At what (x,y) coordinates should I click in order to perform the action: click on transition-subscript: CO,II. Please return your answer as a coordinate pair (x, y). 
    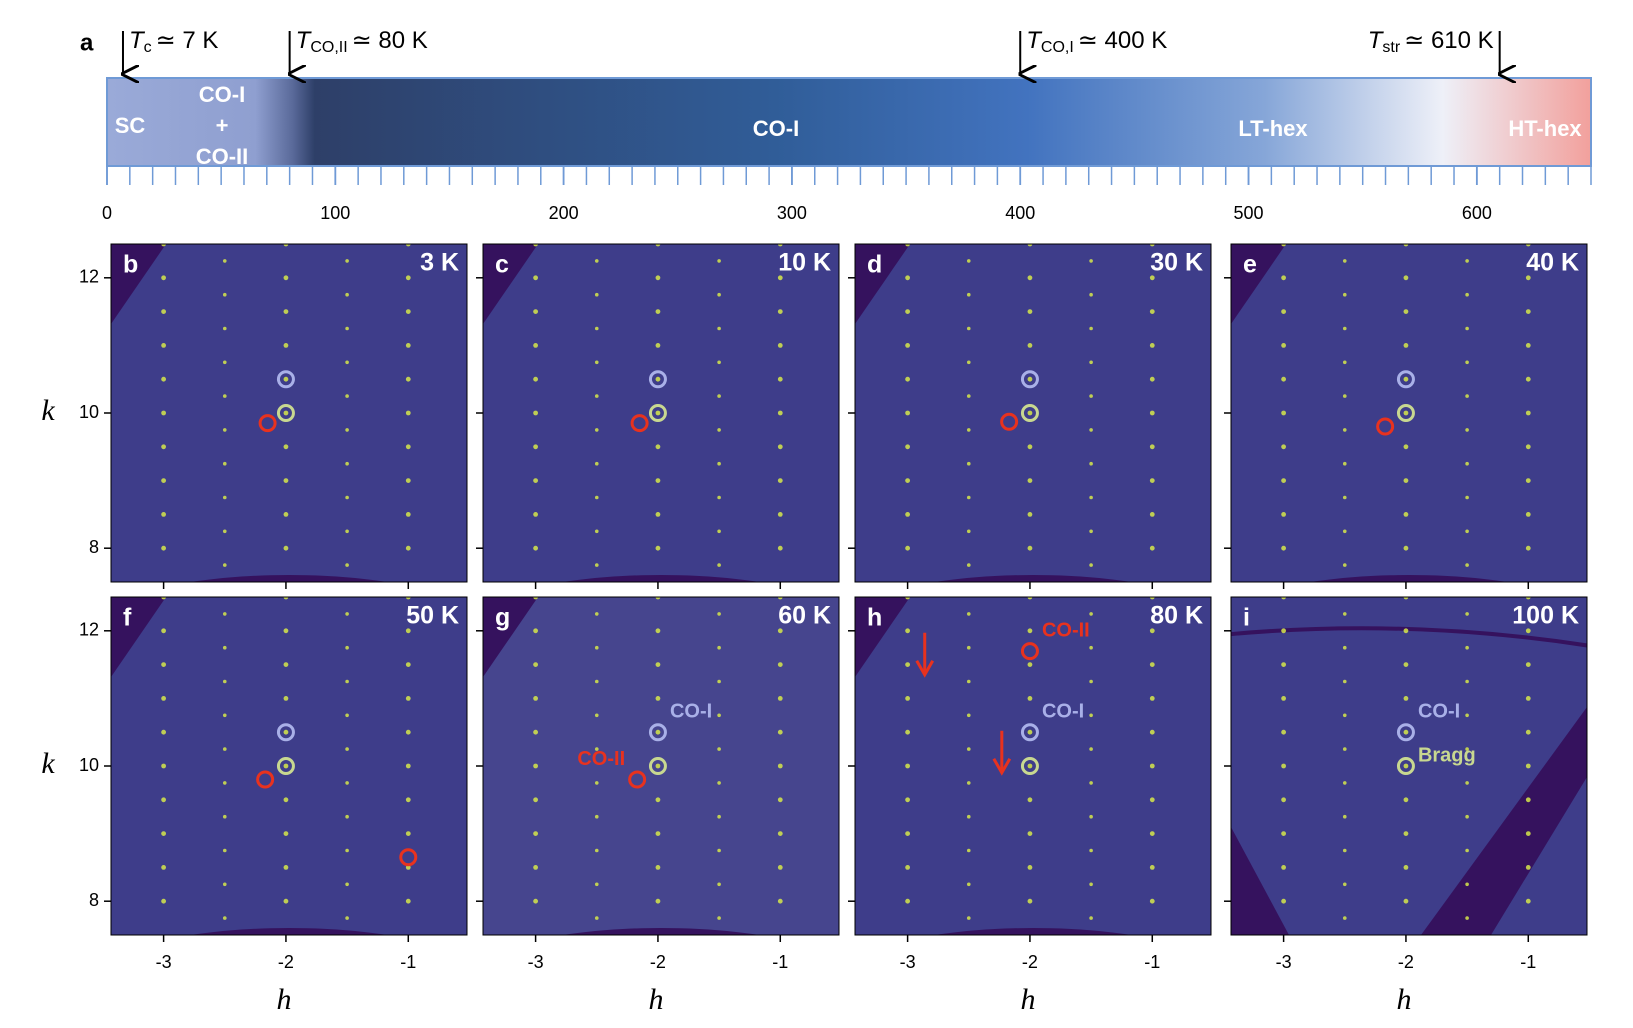
    Looking at the image, I should click on (328, 47).